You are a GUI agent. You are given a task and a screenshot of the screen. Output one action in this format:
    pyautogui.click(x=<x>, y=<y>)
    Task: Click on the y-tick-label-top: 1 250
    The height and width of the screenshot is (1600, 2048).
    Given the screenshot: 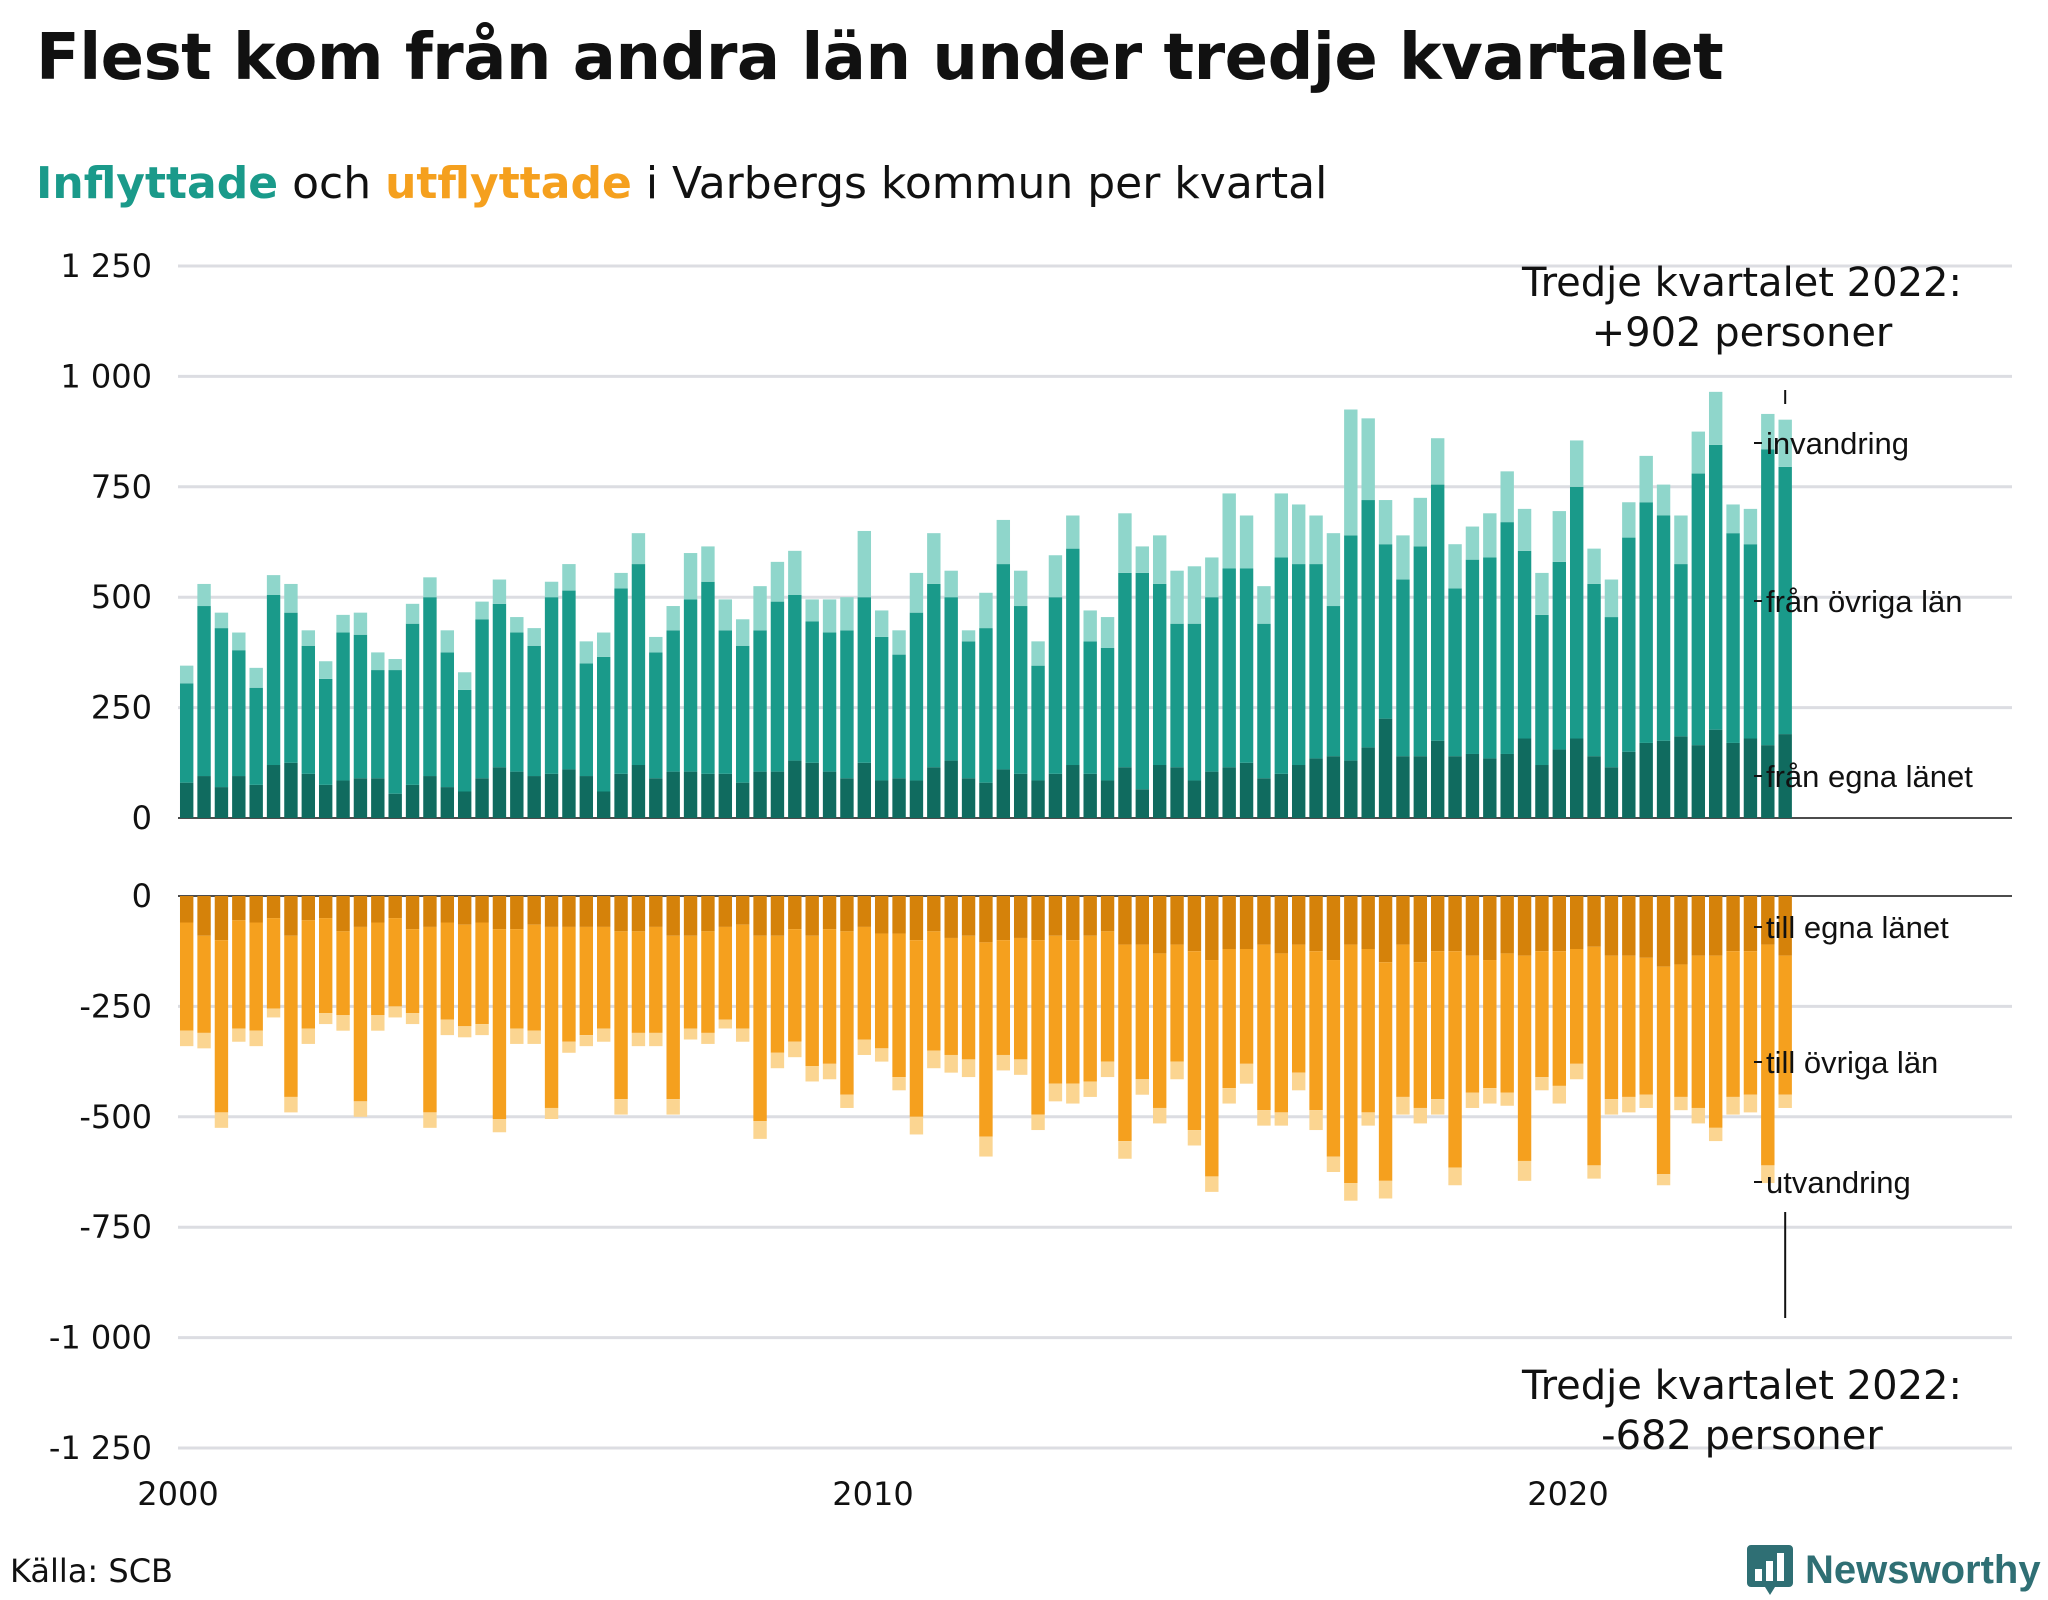 What is the action you would take?
    pyautogui.click(x=106, y=266)
    